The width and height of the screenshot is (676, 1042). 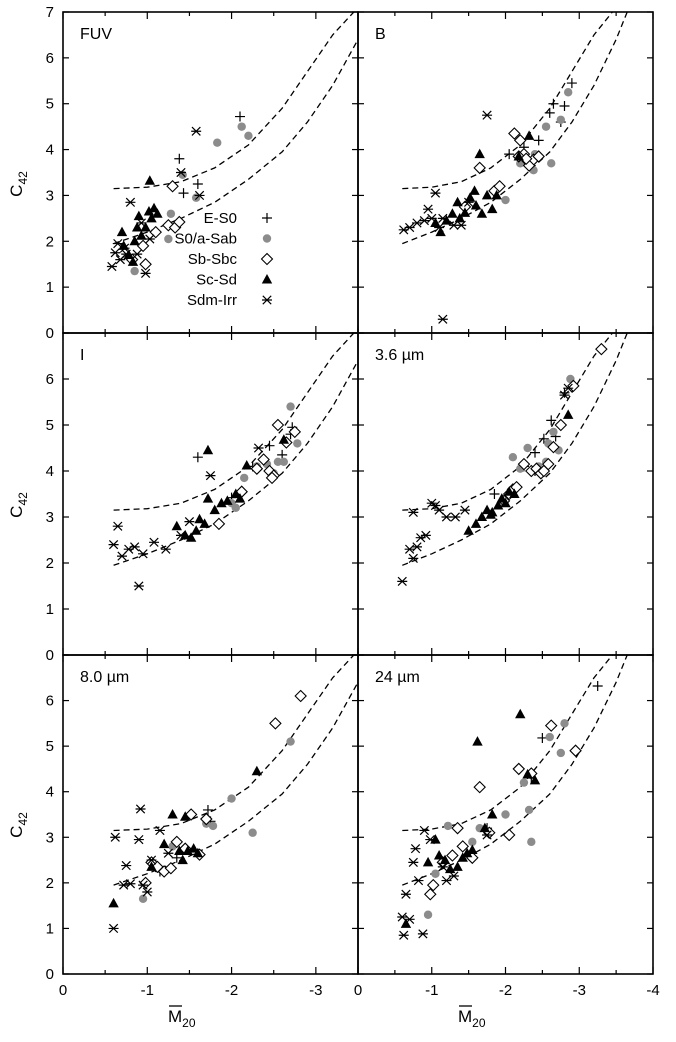 What do you see at coordinates (104, 677) in the screenshot?
I see `panel-label: 8.0 µm` at bounding box center [104, 677].